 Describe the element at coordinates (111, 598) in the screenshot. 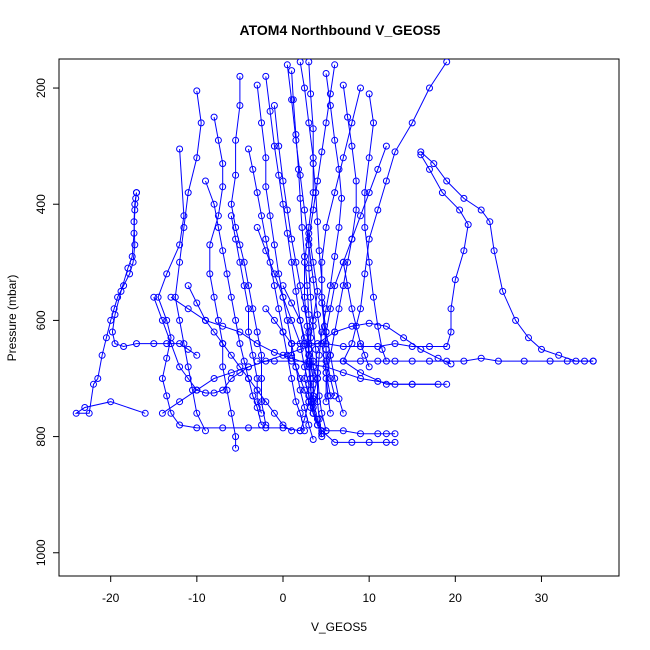

I see `x-tick-label: -20` at that location.